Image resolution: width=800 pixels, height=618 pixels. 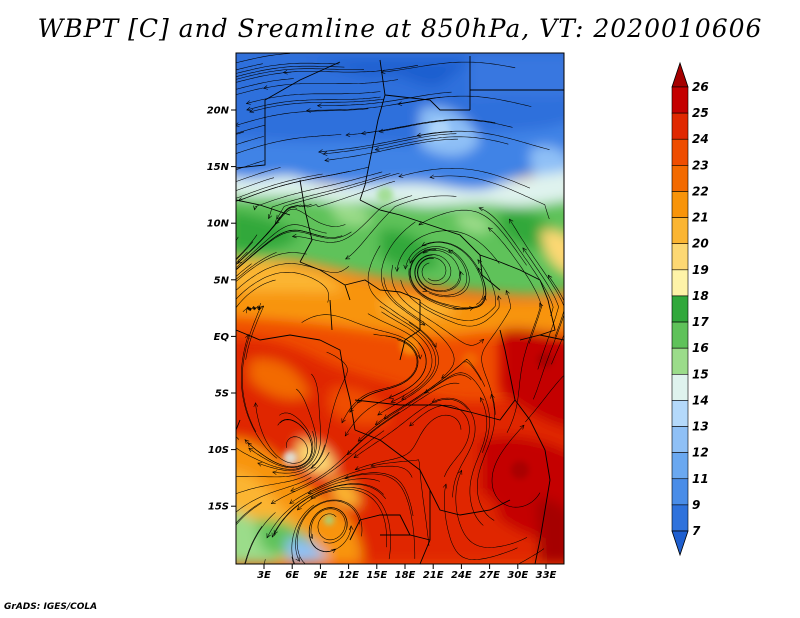 What do you see at coordinates (700, 296) in the screenshot?
I see `colorbar-label: 18` at bounding box center [700, 296].